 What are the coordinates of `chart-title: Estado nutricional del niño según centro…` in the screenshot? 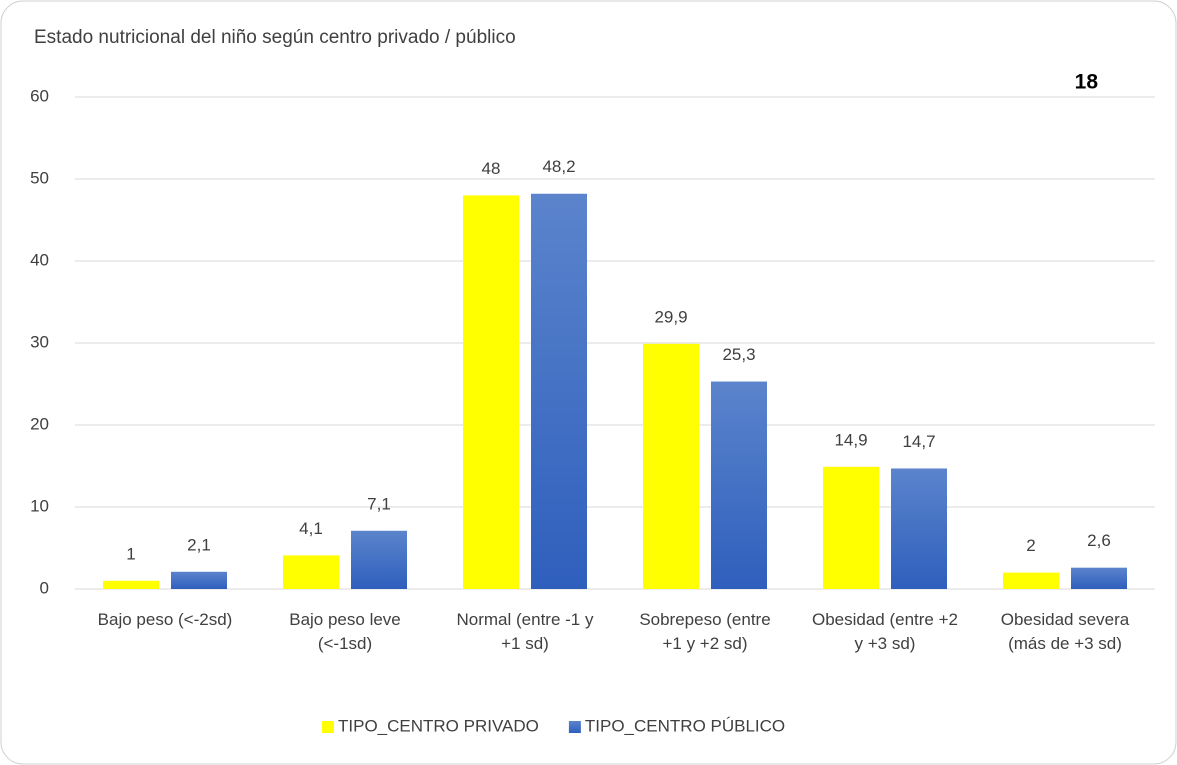 It's located at (275, 37).